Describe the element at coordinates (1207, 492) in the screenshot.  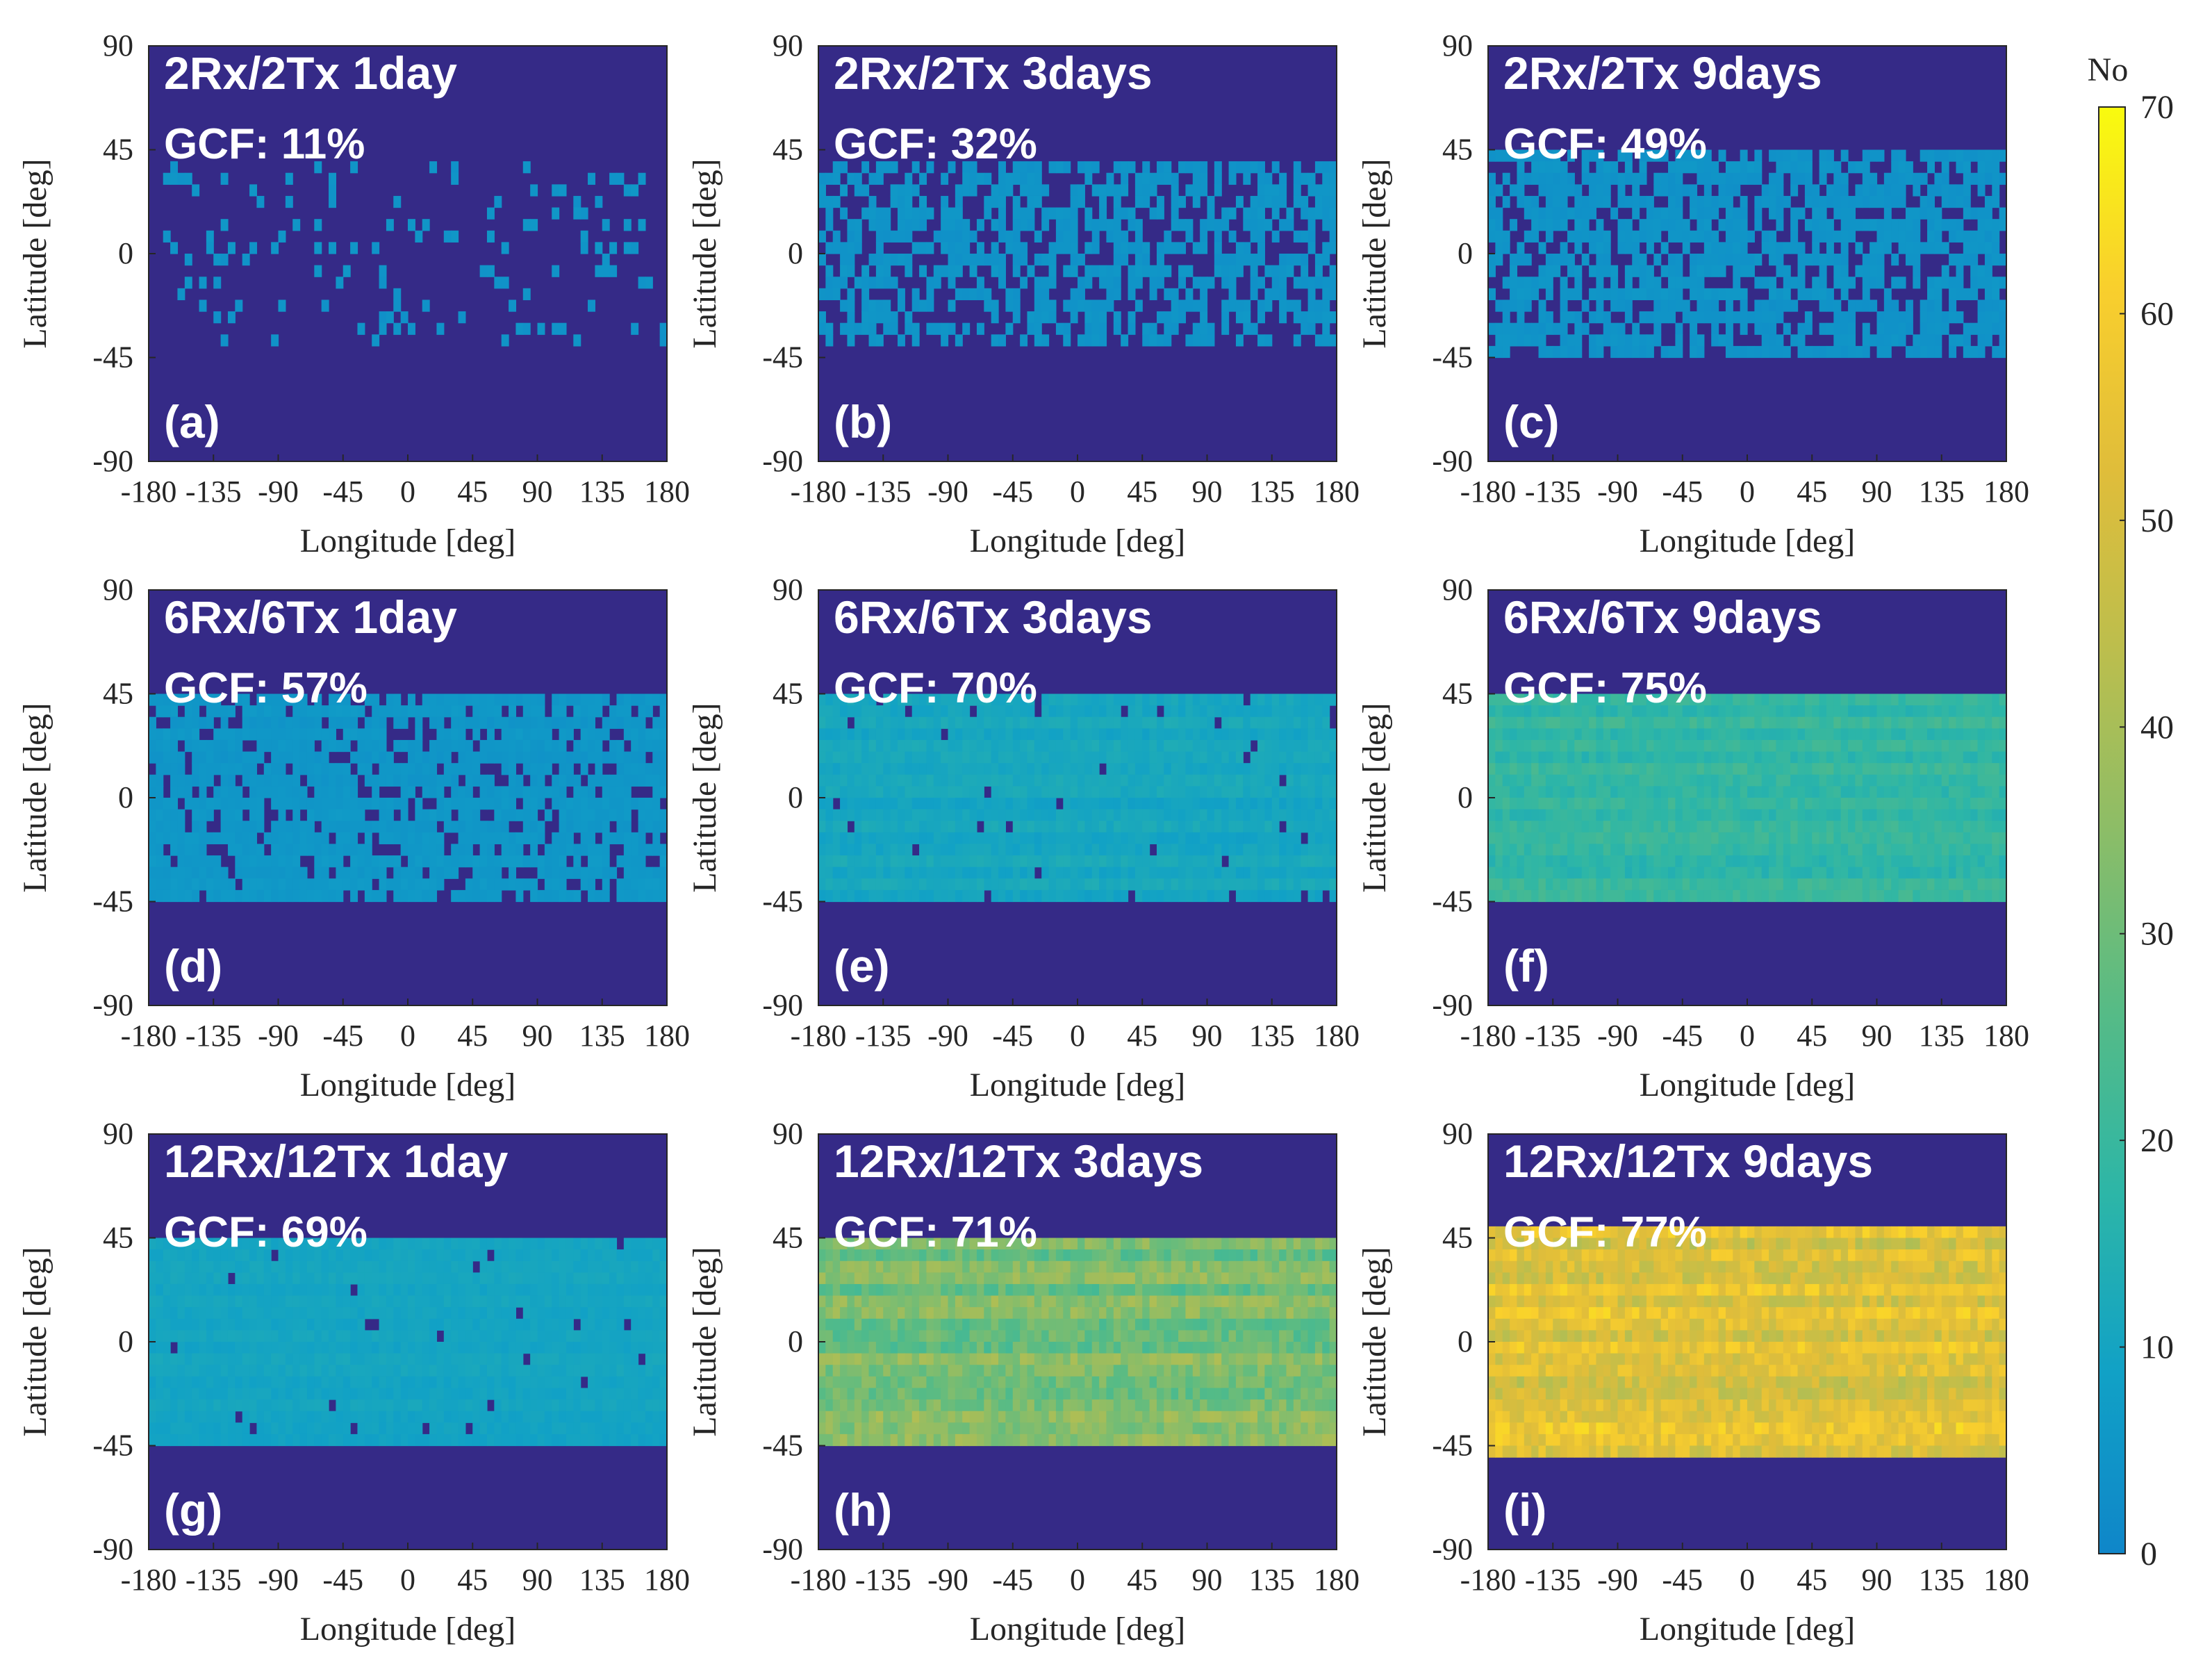
I see `x-tick-label: 90` at that location.